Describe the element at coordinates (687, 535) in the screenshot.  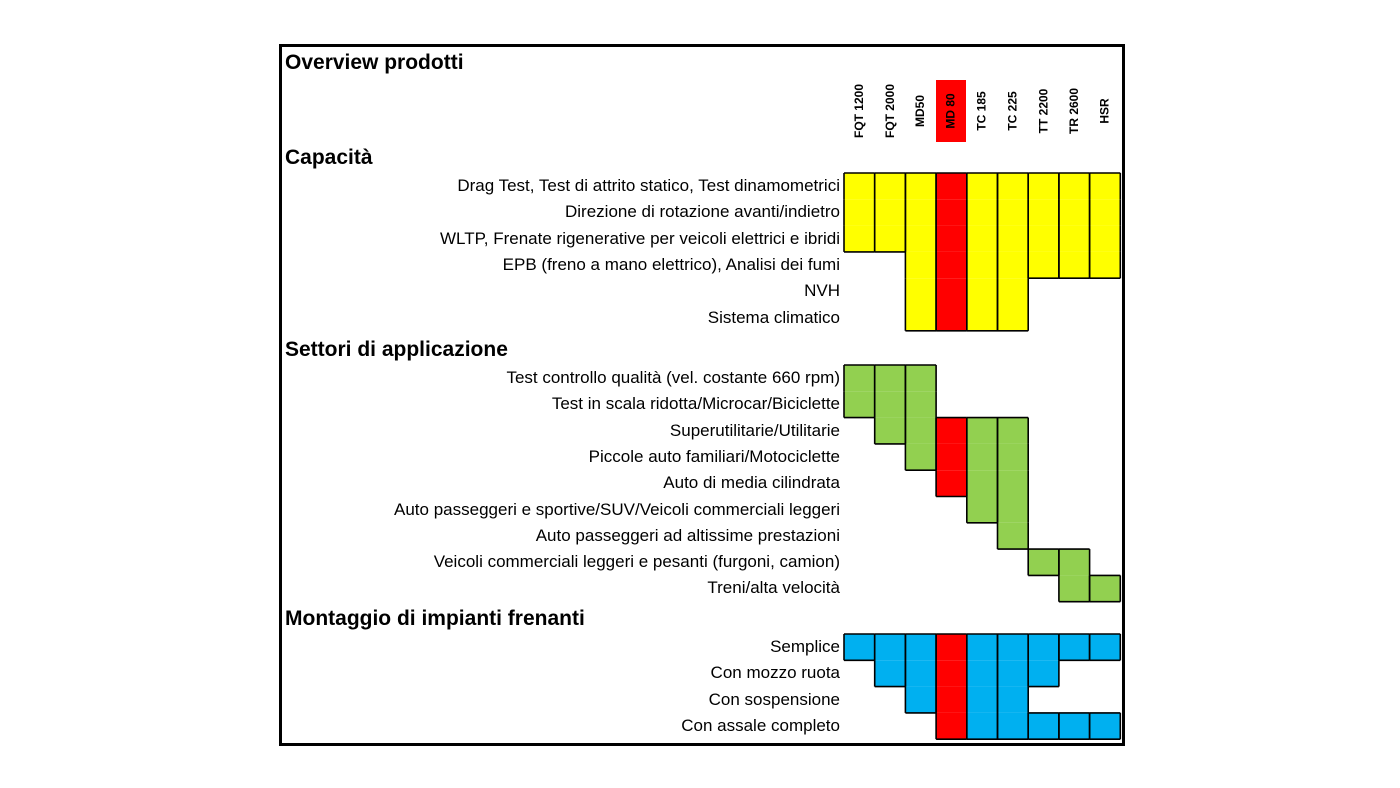
I see `row-label: Auto passeggeri ad altissime prestazioni` at that location.